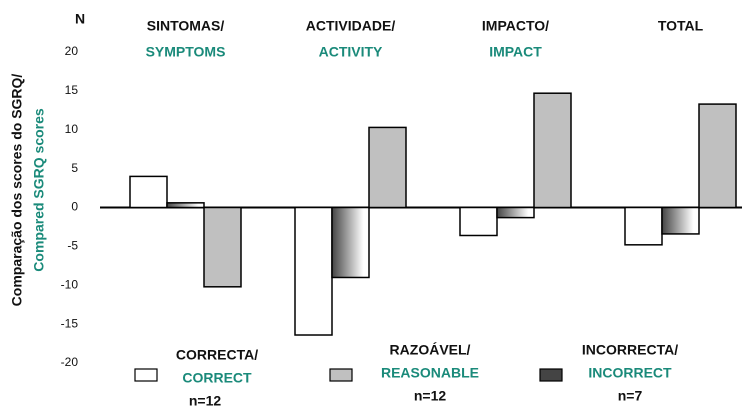 This screenshot has width=751, height=408. What do you see at coordinates (630, 373) in the screenshot?
I see `legend-label: INCORRECT` at bounding box center [630, 373].